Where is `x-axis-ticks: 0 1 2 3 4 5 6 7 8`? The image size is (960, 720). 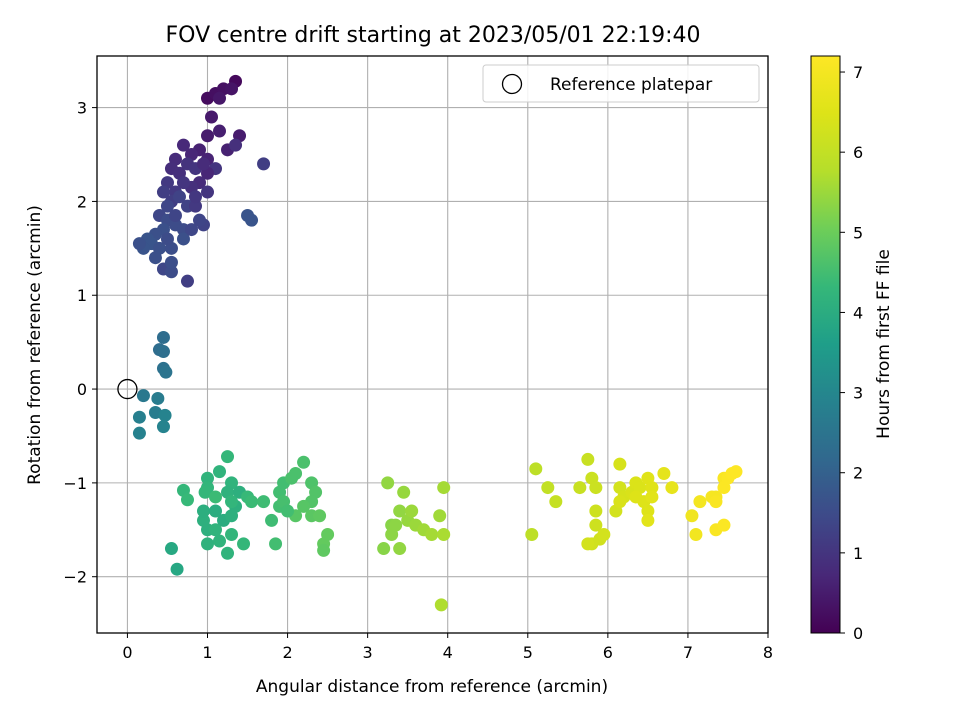 x-axis-ticks: 0 1 2 3 4 5 6 7 8 is located at coordinates (447, 647).